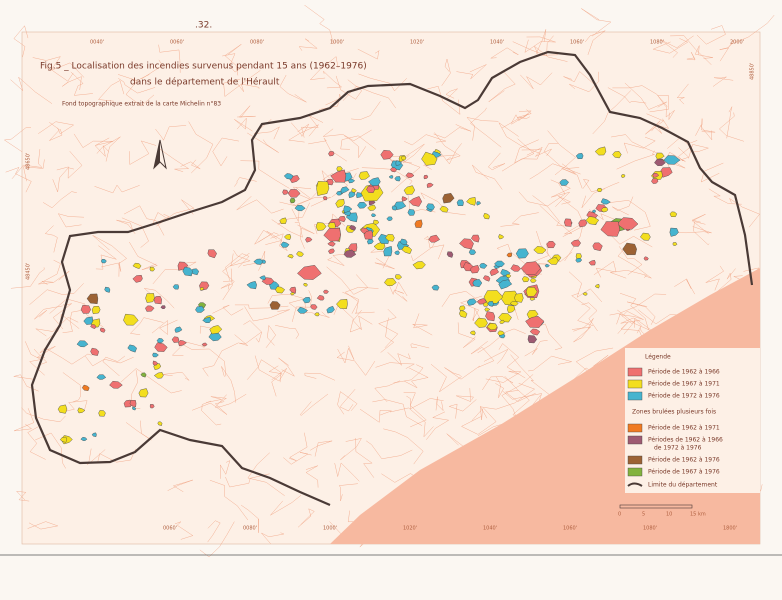  Describe the element at coordinates (737, 43) in the screenshot. I see `graticule-label: 2000'` at that location.